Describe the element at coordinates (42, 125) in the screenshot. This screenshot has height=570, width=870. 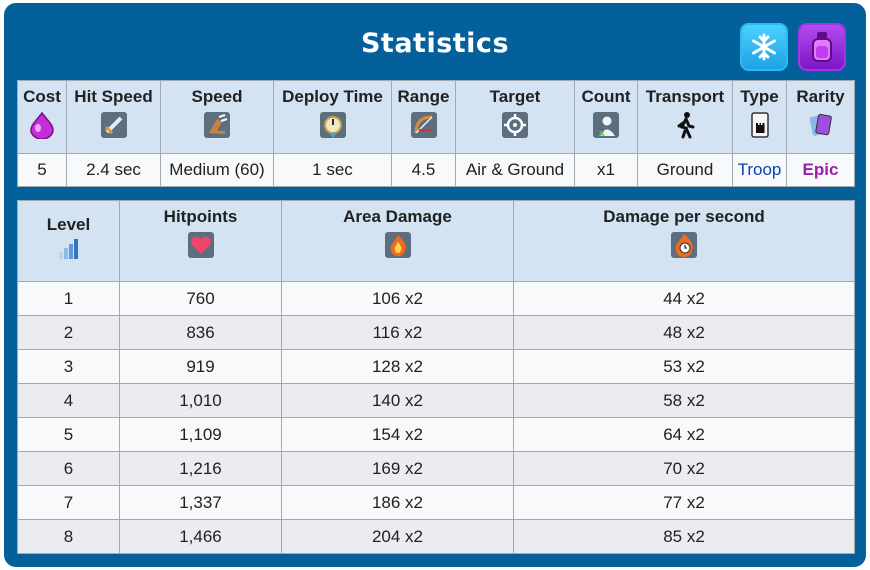
I see `elixir-drop-icon` at that location.